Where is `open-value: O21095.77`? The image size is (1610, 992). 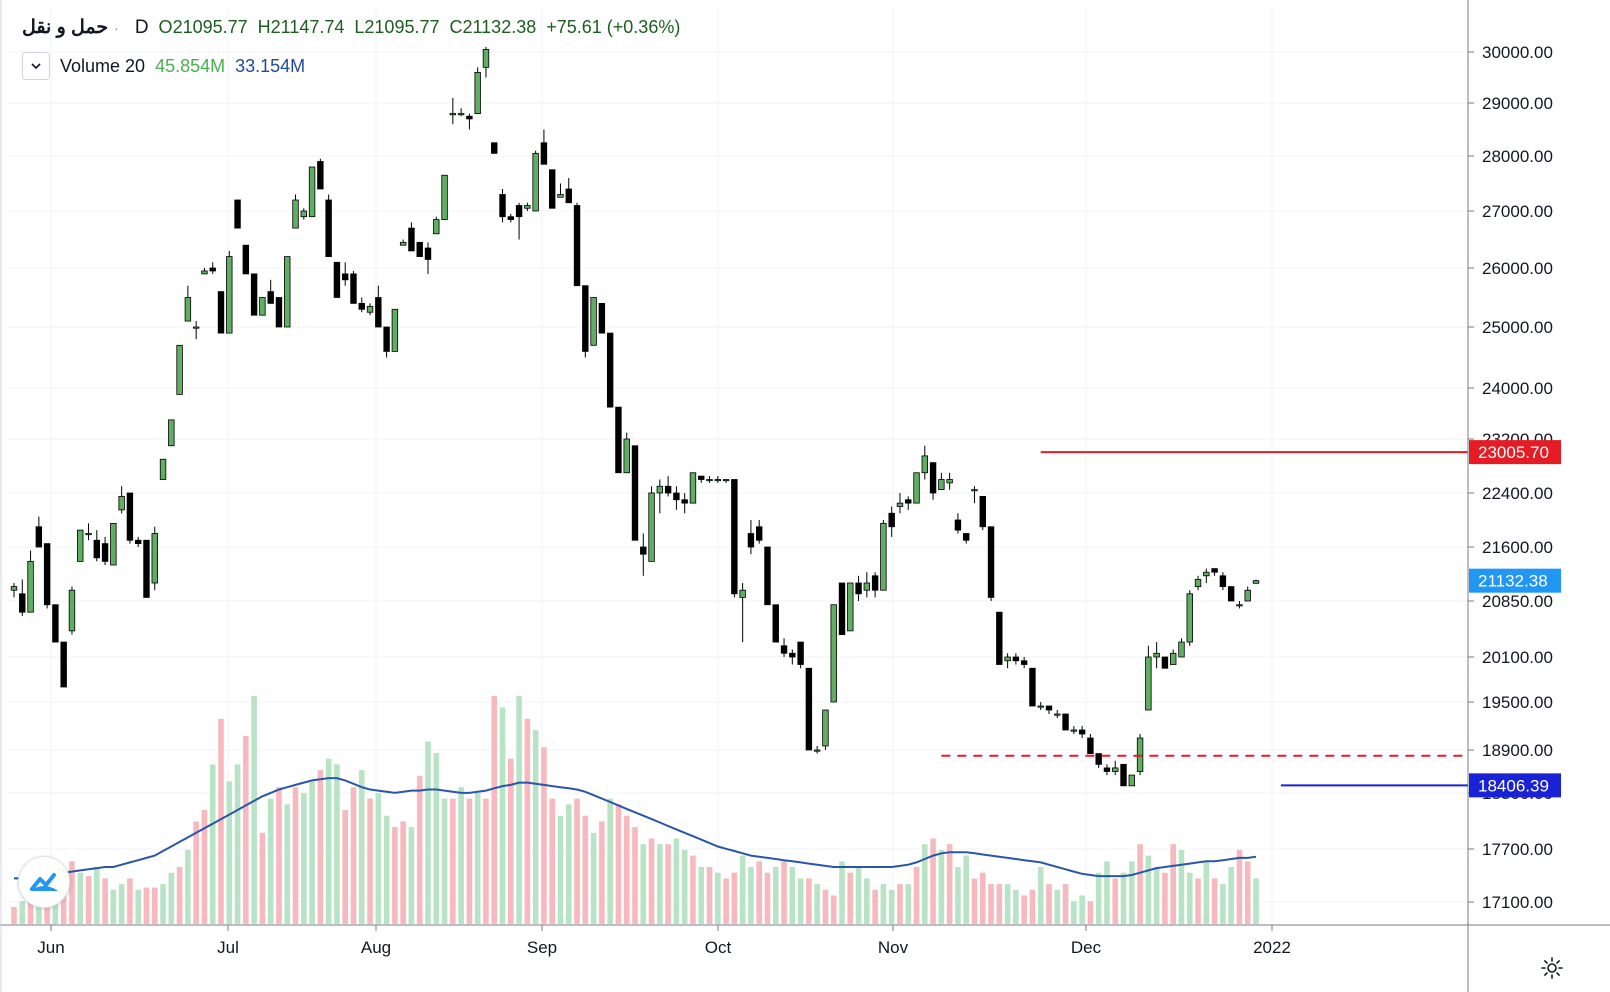
open-value: O21095.77 is located at coordinates (203, 27).